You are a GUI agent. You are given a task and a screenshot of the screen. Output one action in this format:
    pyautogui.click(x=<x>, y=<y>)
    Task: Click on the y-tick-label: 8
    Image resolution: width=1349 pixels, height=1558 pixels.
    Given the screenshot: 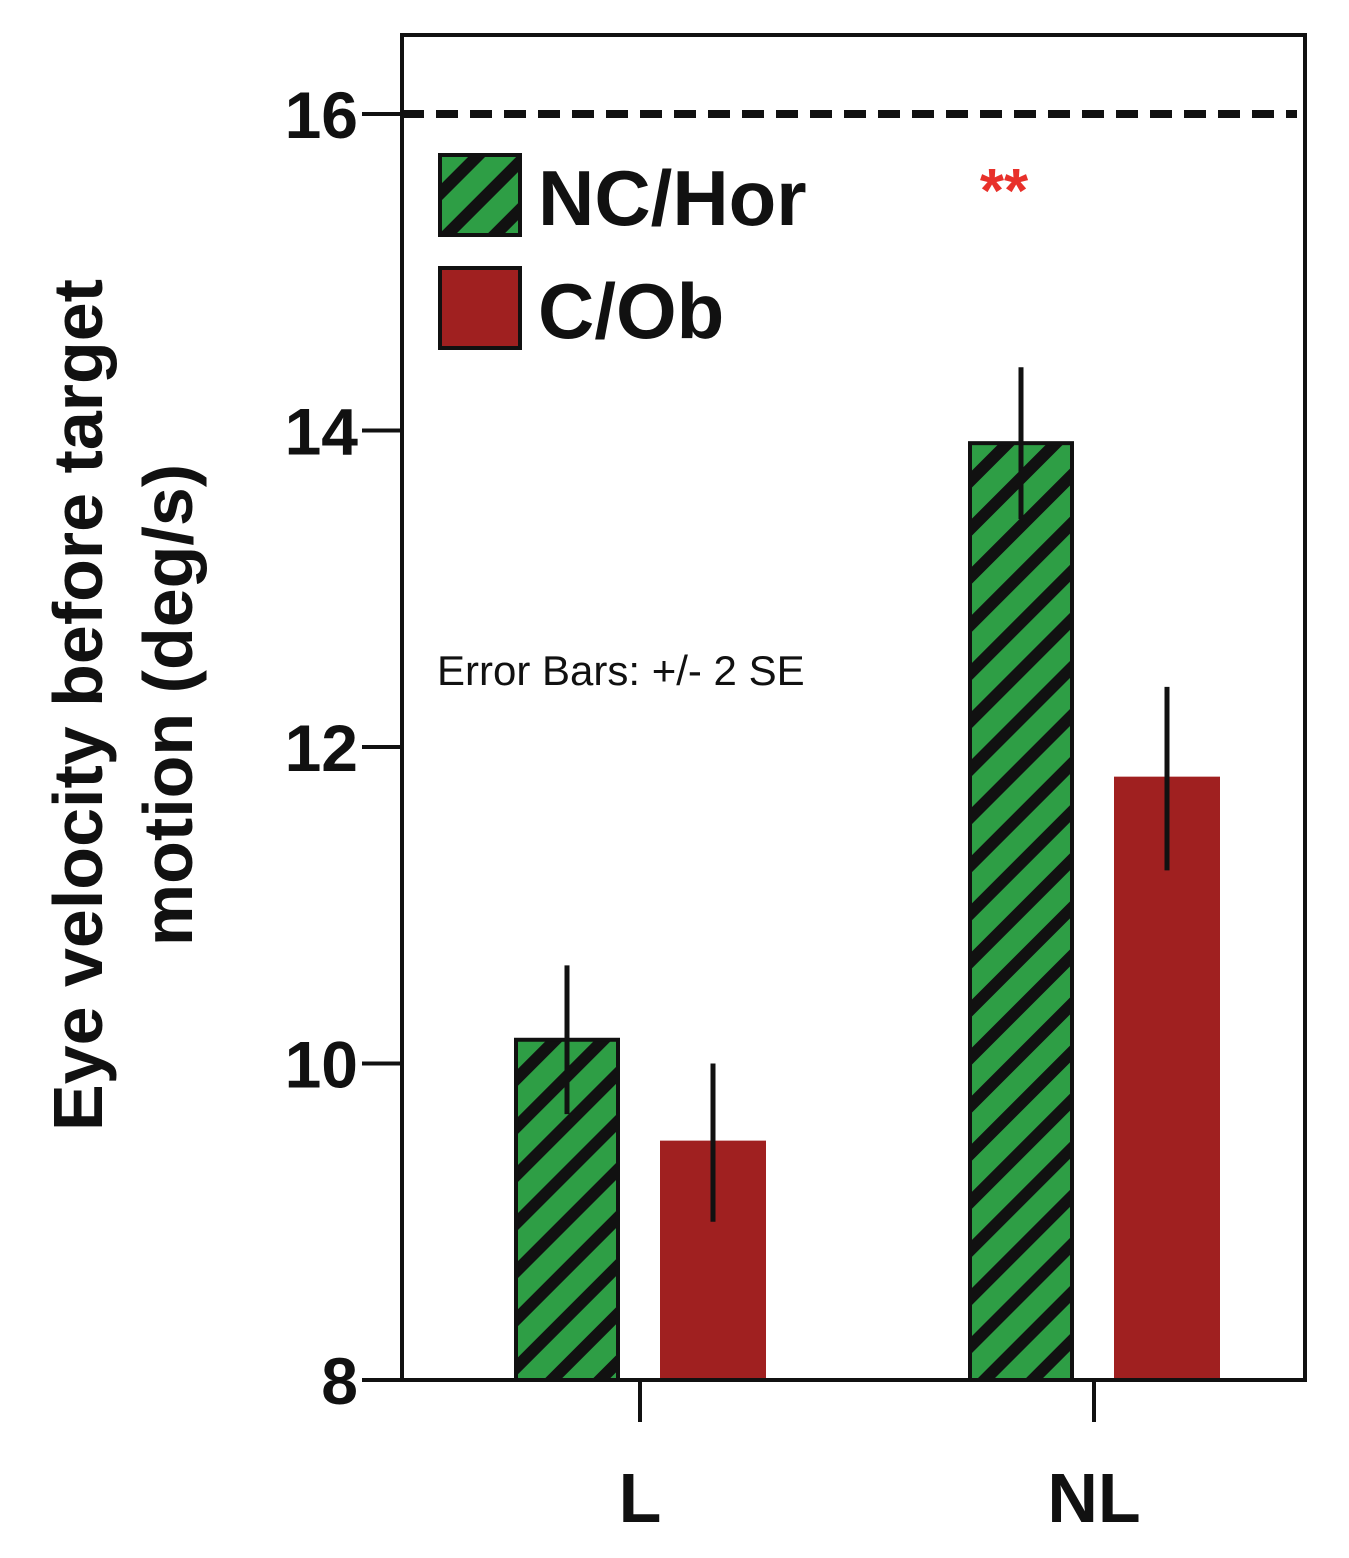 What is the action you would take?
    pyautogui.click(x=339, y=1381)
    